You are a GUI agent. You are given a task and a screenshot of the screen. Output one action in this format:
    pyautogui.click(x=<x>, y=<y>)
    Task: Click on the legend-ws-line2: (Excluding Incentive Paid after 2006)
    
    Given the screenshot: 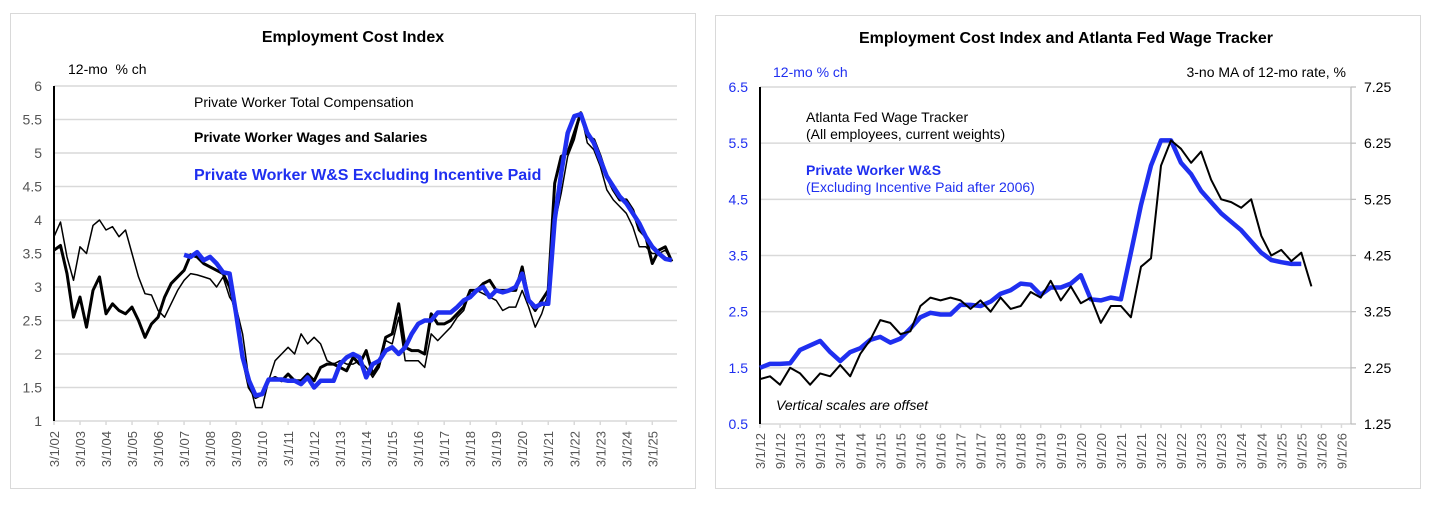 What is the action you would take?
    pyautogui.click(x=920, y=187)
    